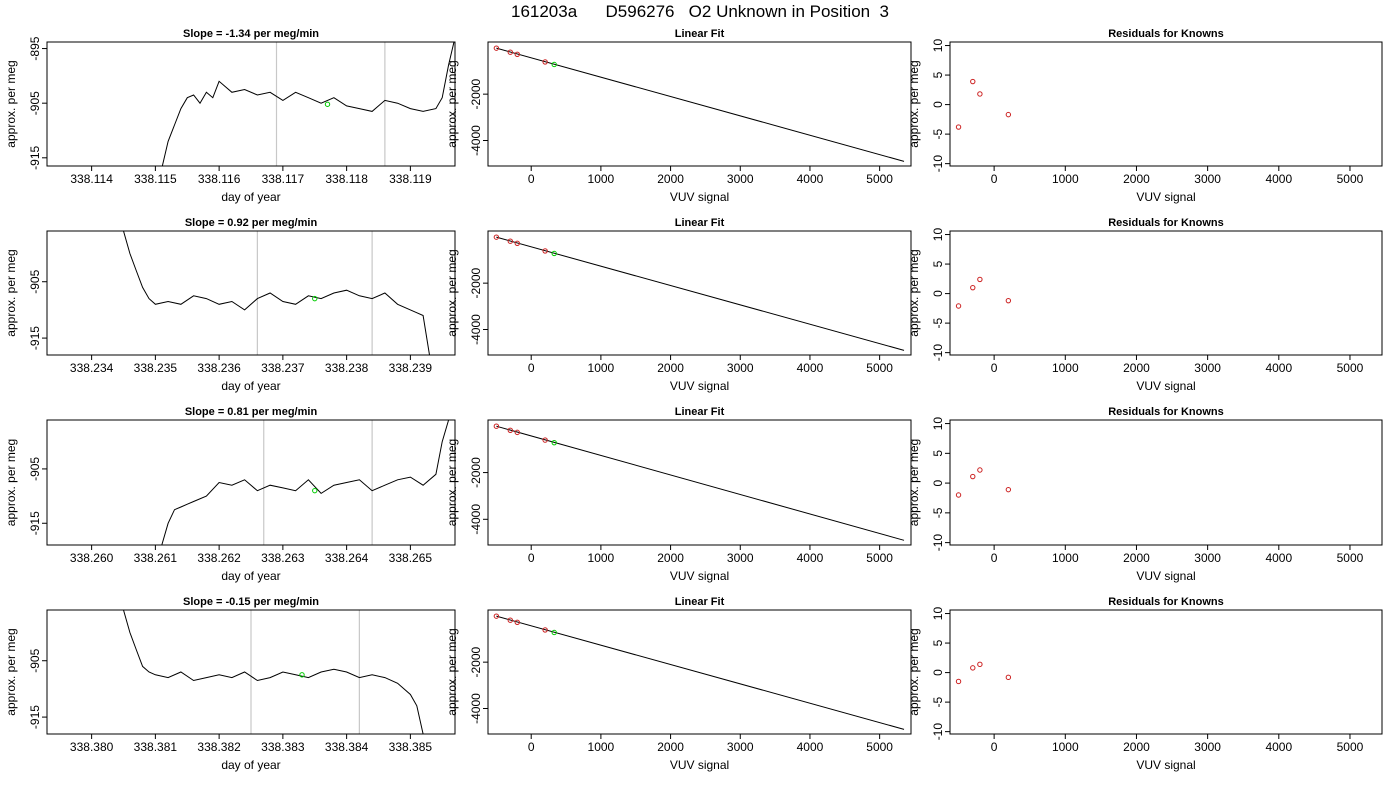 The height and width of the screenshot is (800, 1400). I want to click on panel-title: Slope = 0.92 per meg/min, so click(251, 223).